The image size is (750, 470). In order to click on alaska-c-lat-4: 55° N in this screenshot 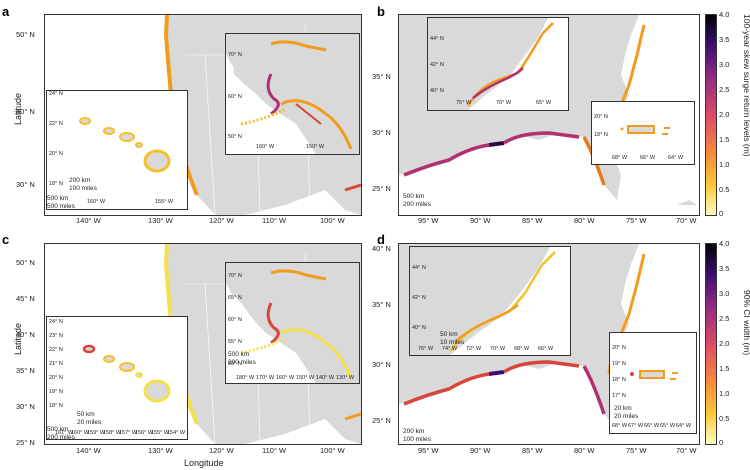, I will do `click(235, 342)`.